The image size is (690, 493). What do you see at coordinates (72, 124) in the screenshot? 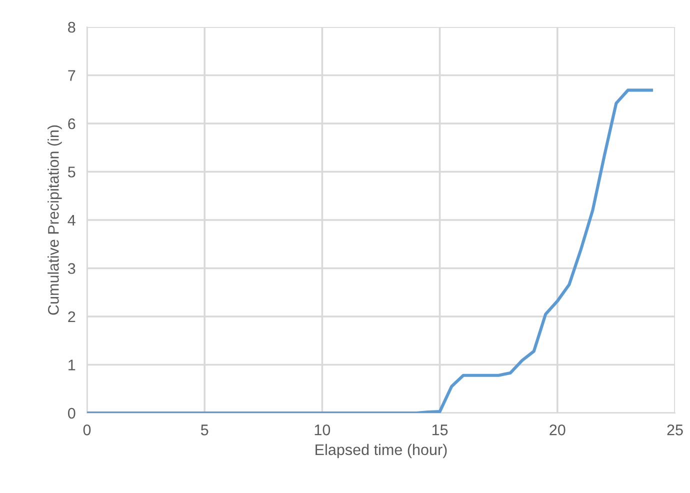
I see `y-tick-label: 6` at bounding box center [72, 124].